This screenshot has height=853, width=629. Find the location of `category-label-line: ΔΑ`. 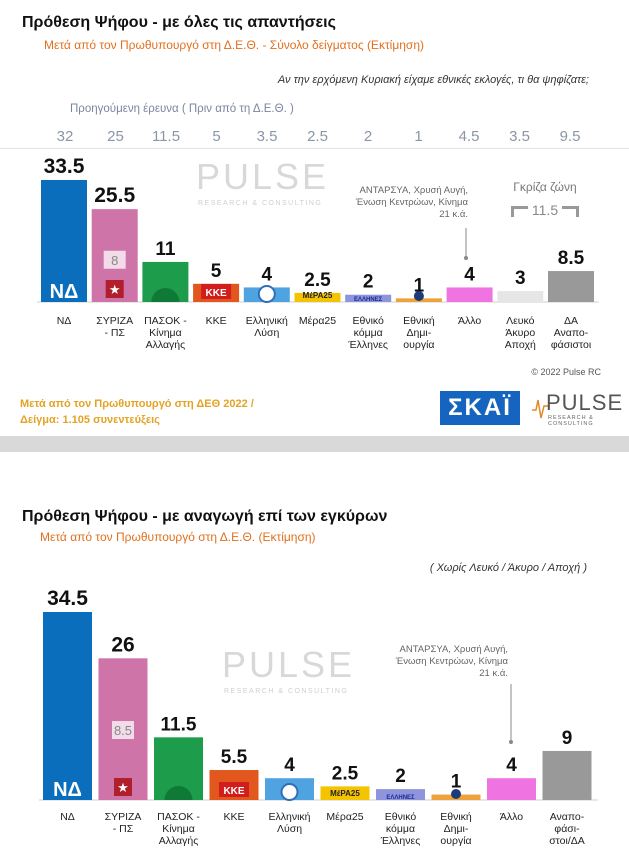

category-label-line: ΔΑ is located at coordinates (571, 321).